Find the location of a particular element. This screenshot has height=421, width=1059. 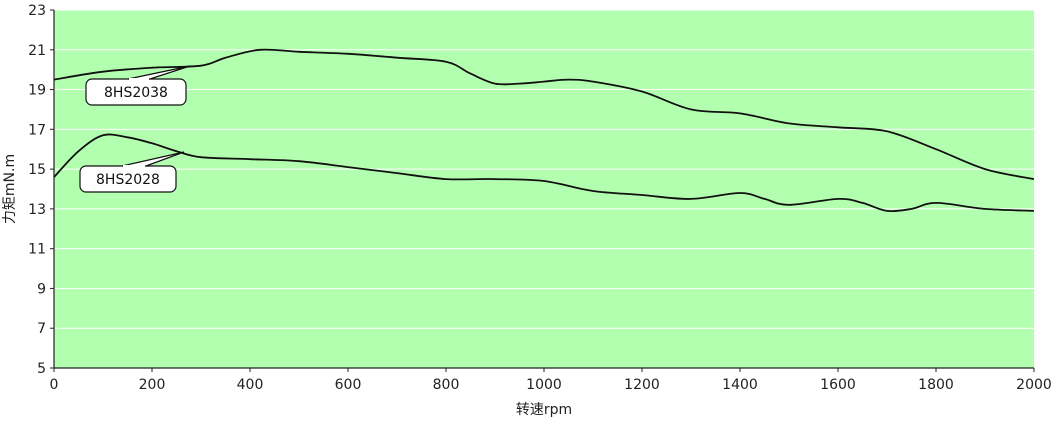

x-tick-label: 800 is located at coordinates (446, 385).